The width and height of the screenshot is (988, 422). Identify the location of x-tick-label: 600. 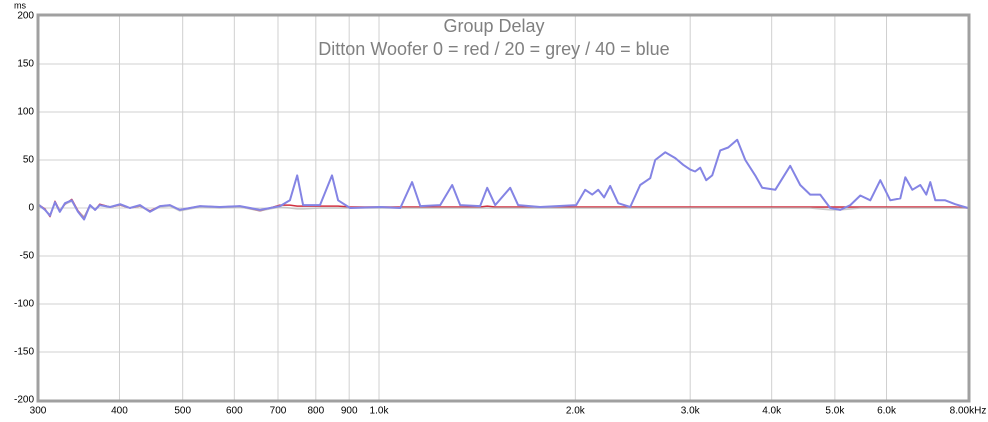
(234, 411).